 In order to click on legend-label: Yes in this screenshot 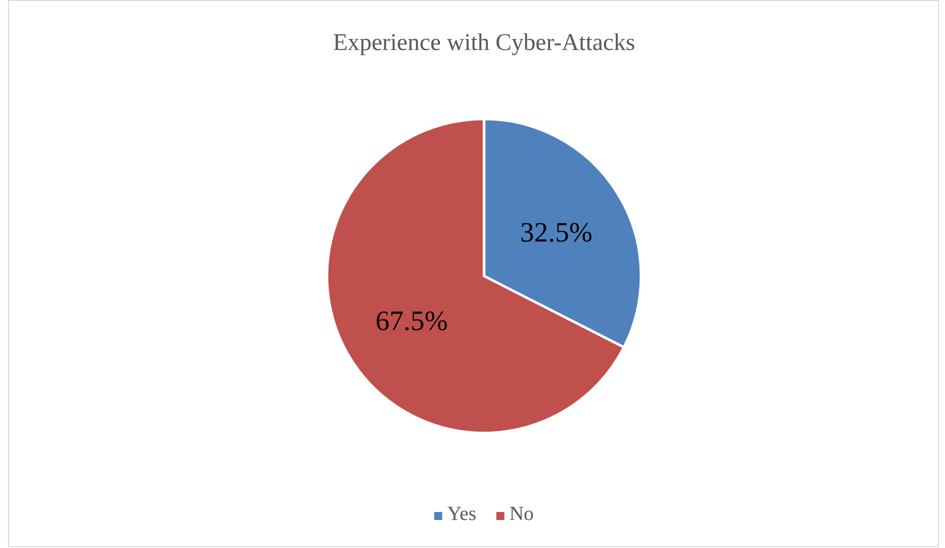, I will do `click(462, 514)`.